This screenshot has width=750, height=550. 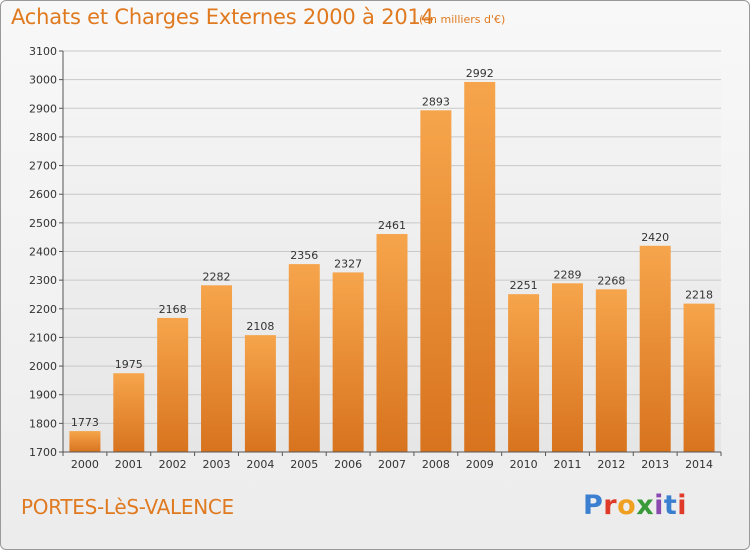 I want to click on y-tick-label: 1900, so click(x=43, y=395).